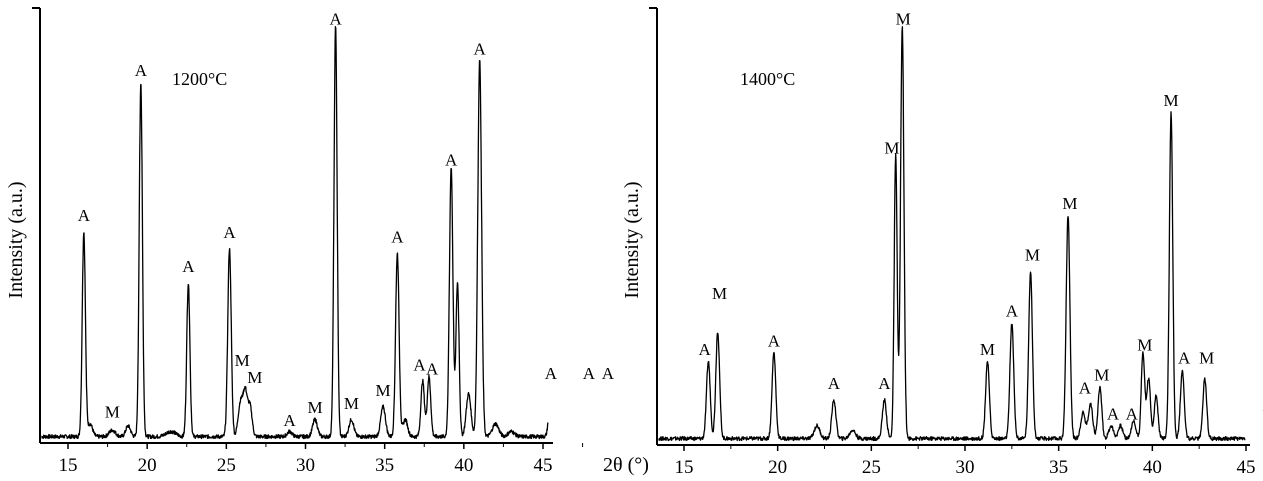 The image size is (1263, 481). I want to click on x-axis-label: 2θ (°), so click(626, 465).